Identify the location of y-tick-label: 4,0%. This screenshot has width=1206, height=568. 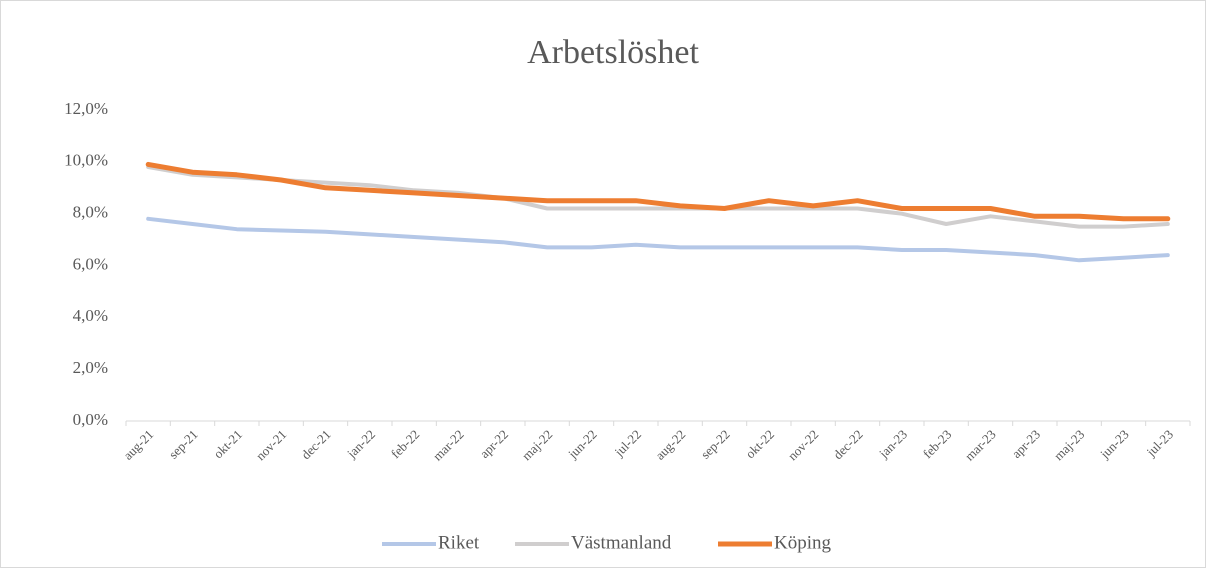
(90, 315).